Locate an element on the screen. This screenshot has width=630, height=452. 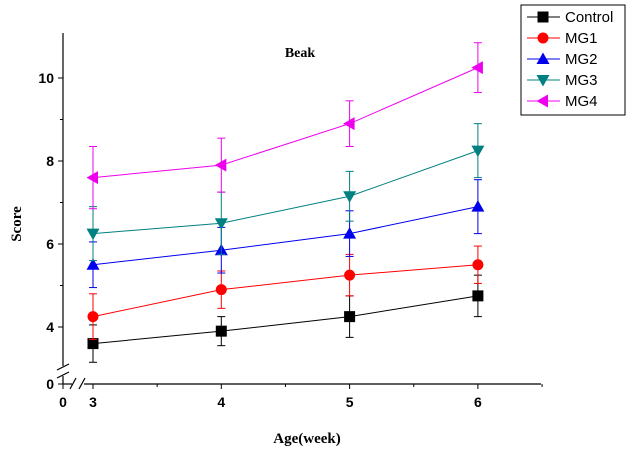
x-axis-title: Age(week) is located at coordinates (306, 439).